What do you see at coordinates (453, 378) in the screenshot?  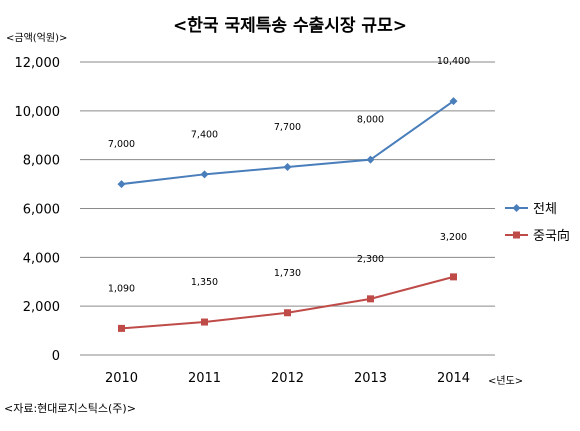 I see `x-tick-label: 2014` at bounding box center [453, 378].